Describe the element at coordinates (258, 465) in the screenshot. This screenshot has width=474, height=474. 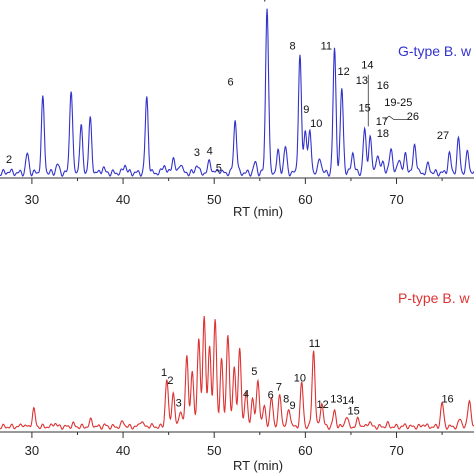
I see `x-axis-title-bottom: RT (min)` at that location.